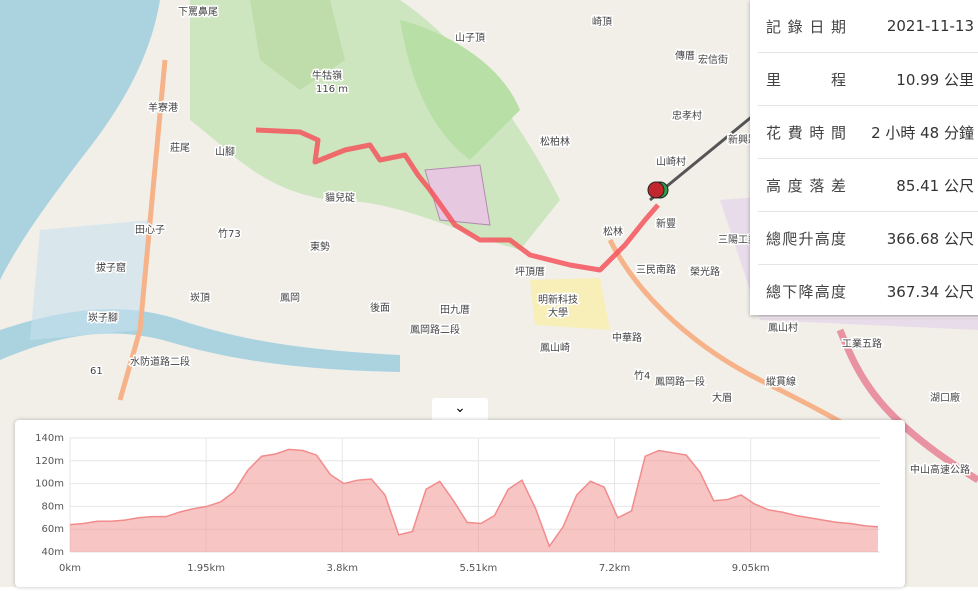 The width and height of the screenshot is (978, 591). I want to click on place-label: 湖口廠, so click(945, 397).